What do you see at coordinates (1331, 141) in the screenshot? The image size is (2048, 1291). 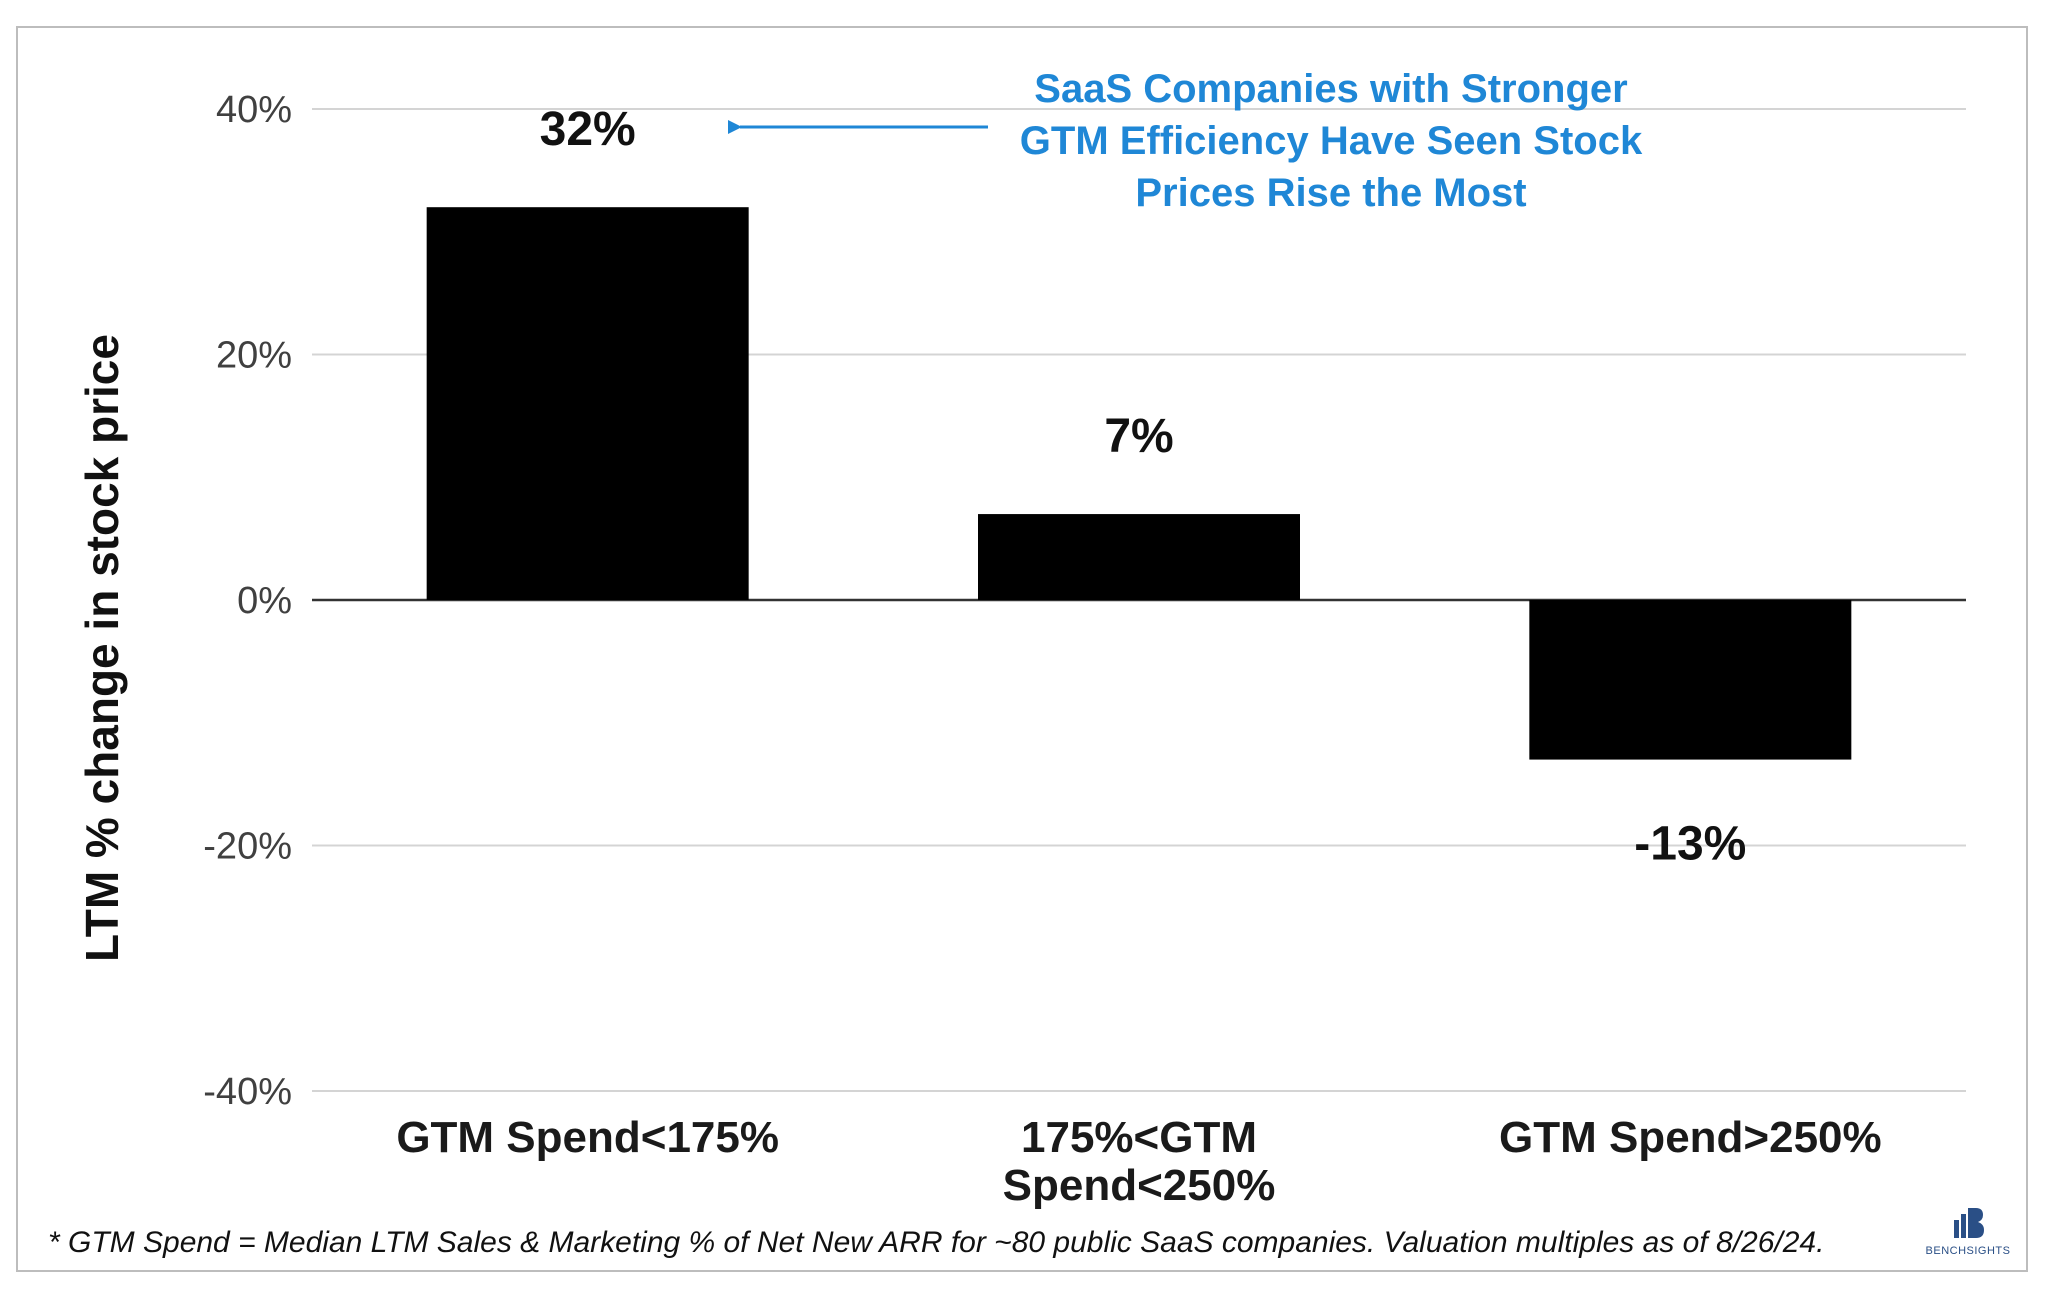 I see `annotation-line-2: GTM Efficiency Have Seen Stock` at bounding box center [1331, 141].